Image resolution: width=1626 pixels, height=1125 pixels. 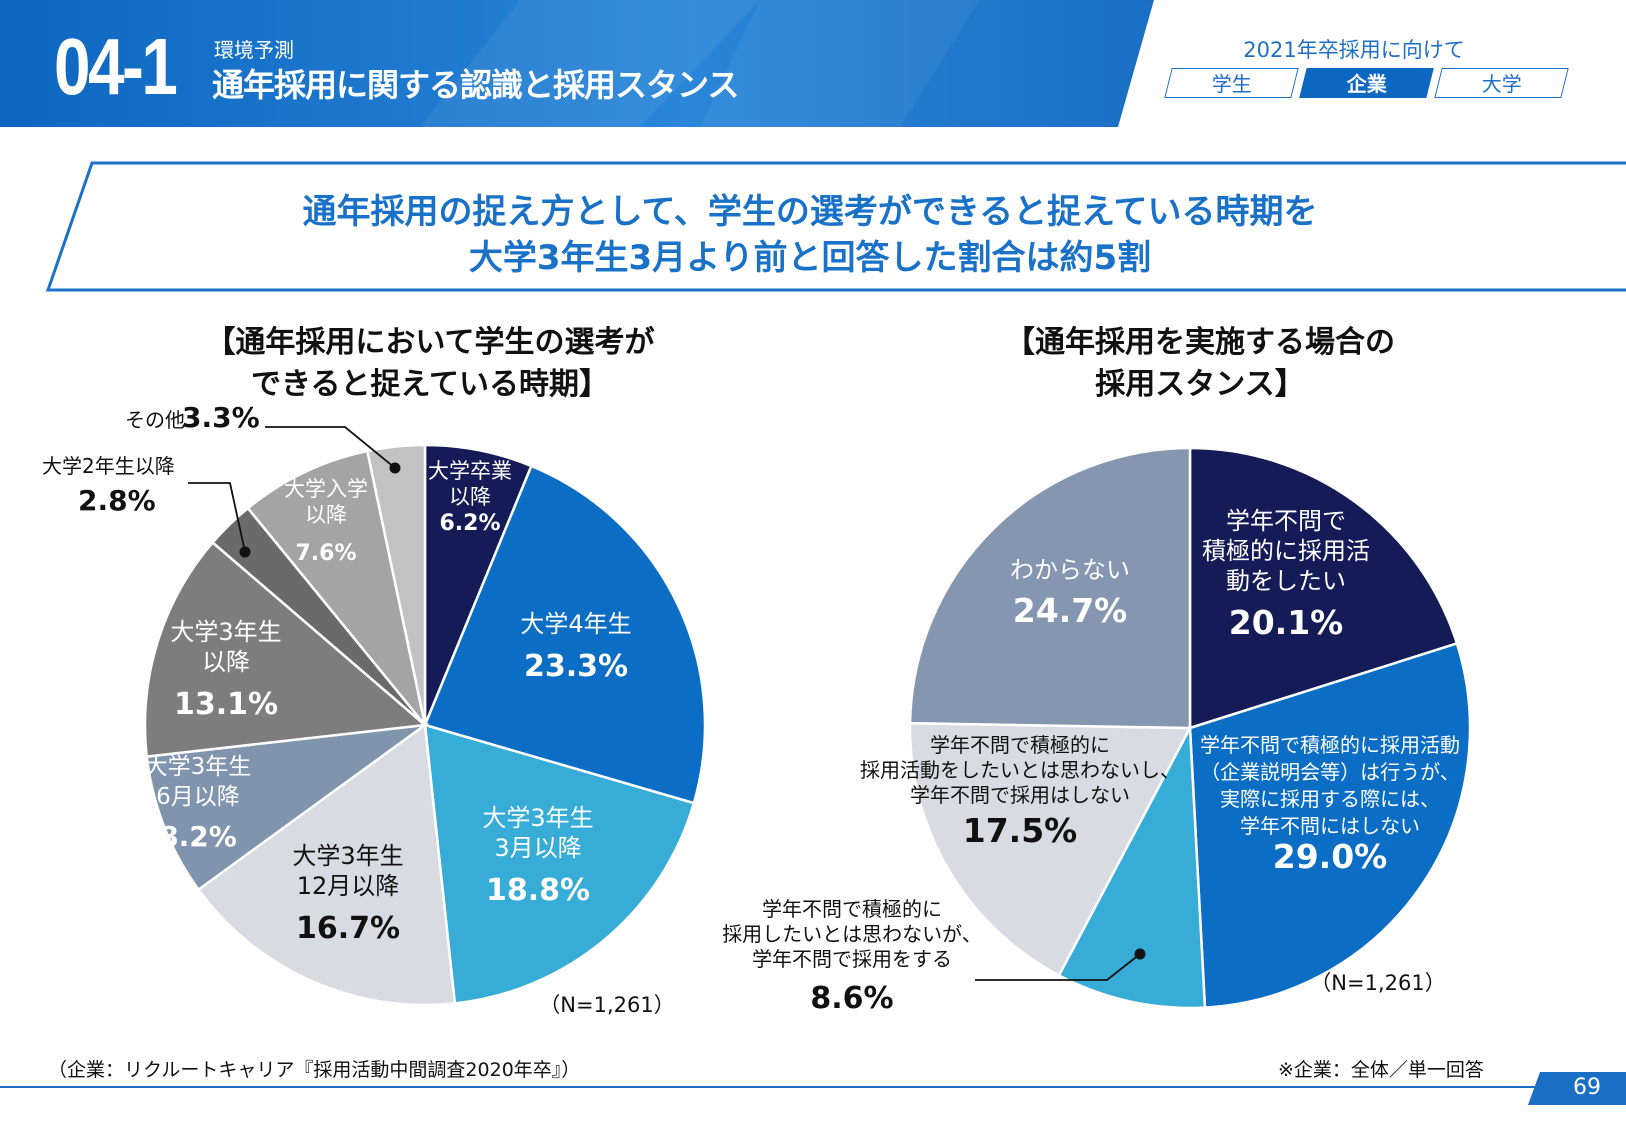 I want to click on chart1-value-label-9: 3.3%, so click(x=221, y=417).